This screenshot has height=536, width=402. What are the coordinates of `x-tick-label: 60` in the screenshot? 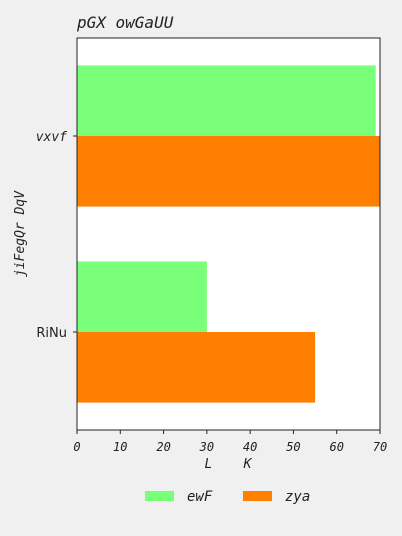 It's located at (336, 447).